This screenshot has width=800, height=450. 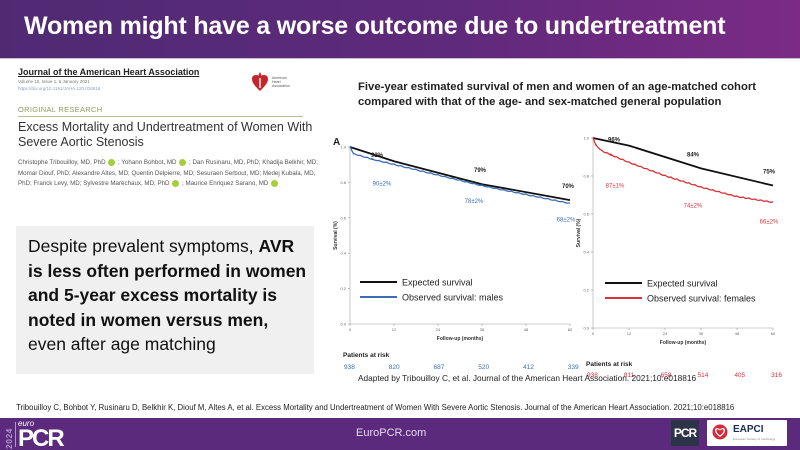 What do you see at coordinates (573, 367) in the screenshot?
I see `risk-table-value: 339` at bounding box center [573, 367].